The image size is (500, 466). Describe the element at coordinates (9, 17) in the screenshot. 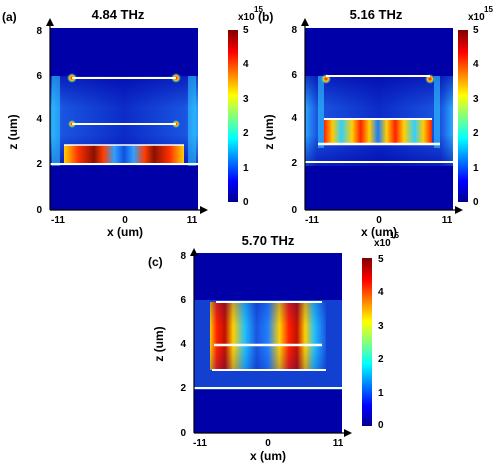

I see `panel-label: (a)` at that location.